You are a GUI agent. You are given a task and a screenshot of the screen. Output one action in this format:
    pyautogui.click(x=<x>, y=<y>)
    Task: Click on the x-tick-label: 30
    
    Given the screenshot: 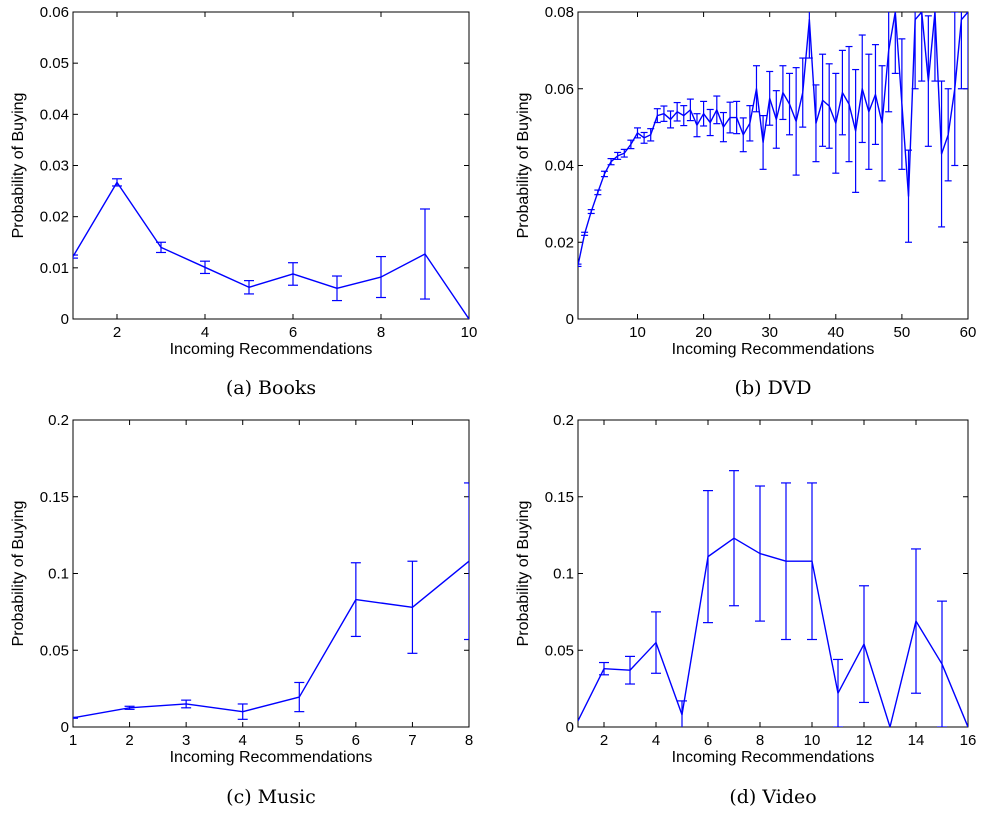 What is the action you would take?
    pyautogui.click(x=769, y=332)
    